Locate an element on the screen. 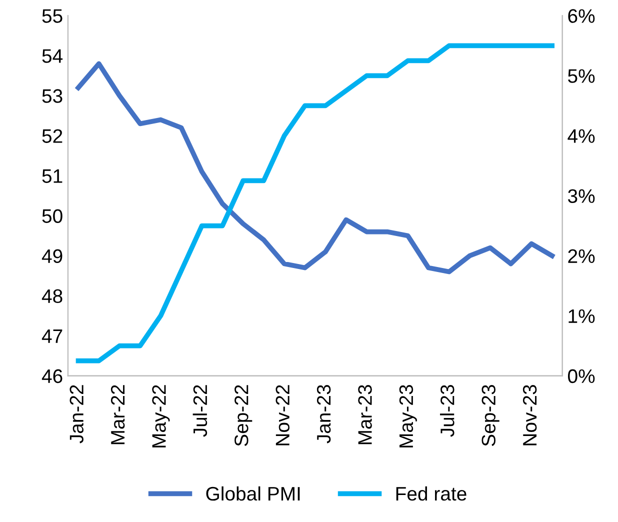 This screenshot has height=522, width=618. y-tick-label: 46 is located at coordinates (52, 376).